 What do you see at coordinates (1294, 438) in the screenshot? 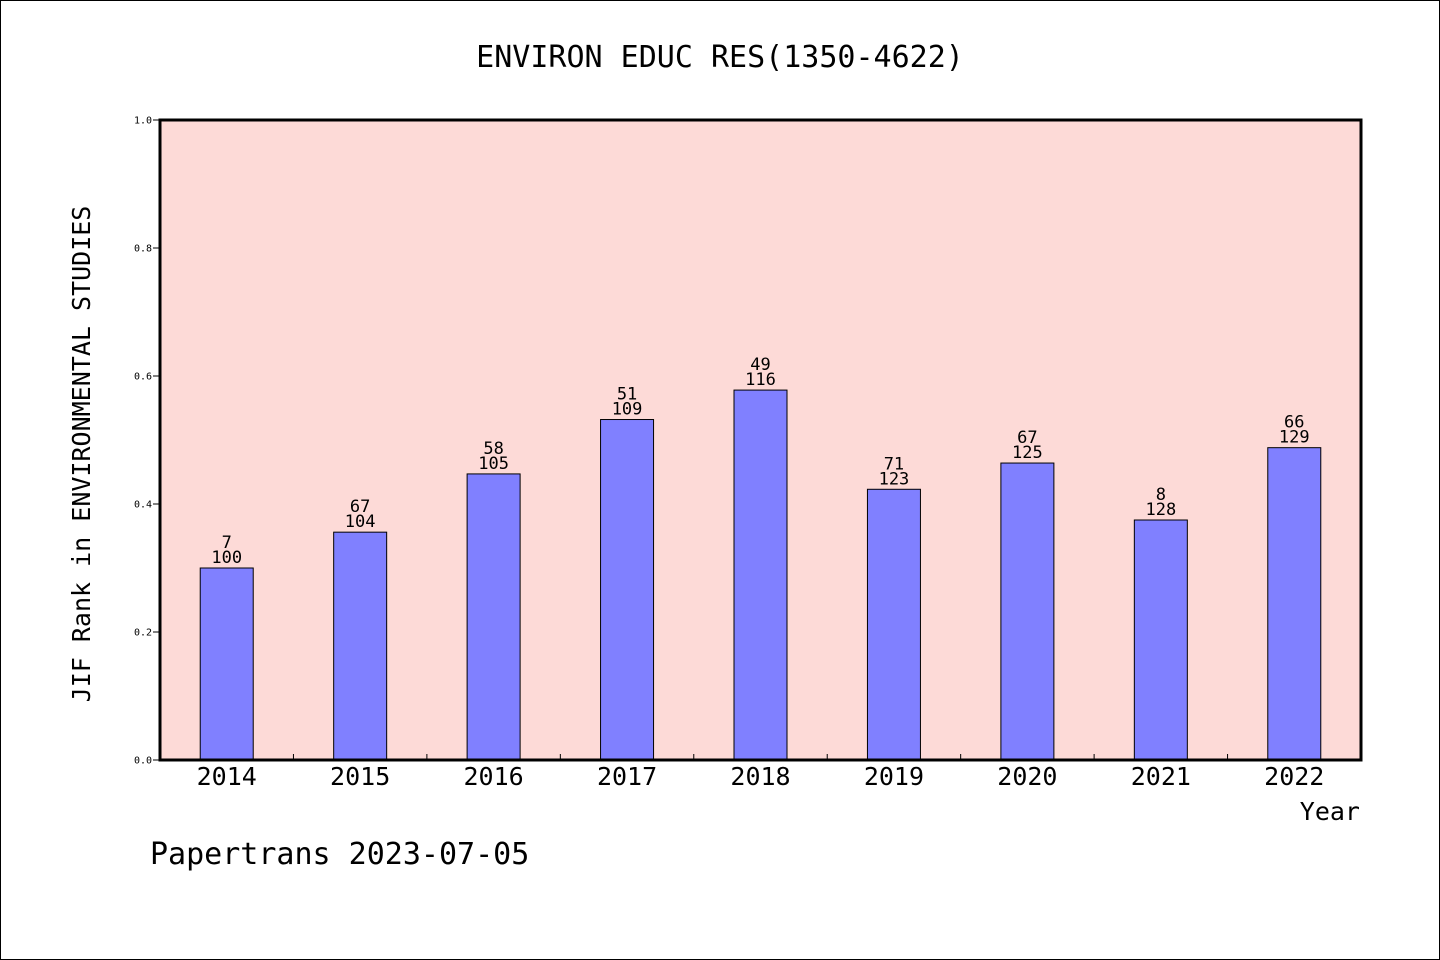
I see `bar-label-bottom: 129` at bounding box center [1294, 438].